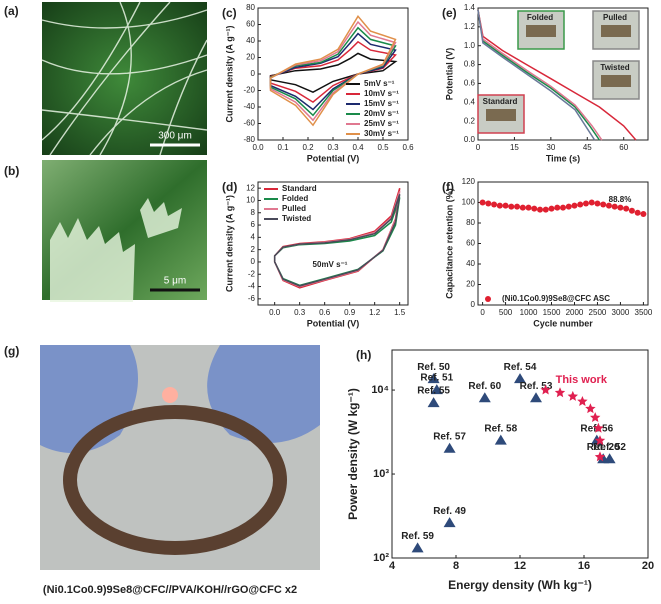 Image resolution: width=661 pixels, height=604 pixels. Describe the element at coordinates (300, 312) in the screenshot. I see `x-tick-label: 0.3` at that location.